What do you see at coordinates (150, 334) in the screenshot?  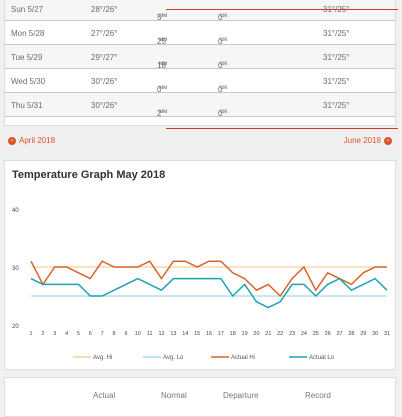 I see `x-tick-label: 11` at bounding box center [150, 334].